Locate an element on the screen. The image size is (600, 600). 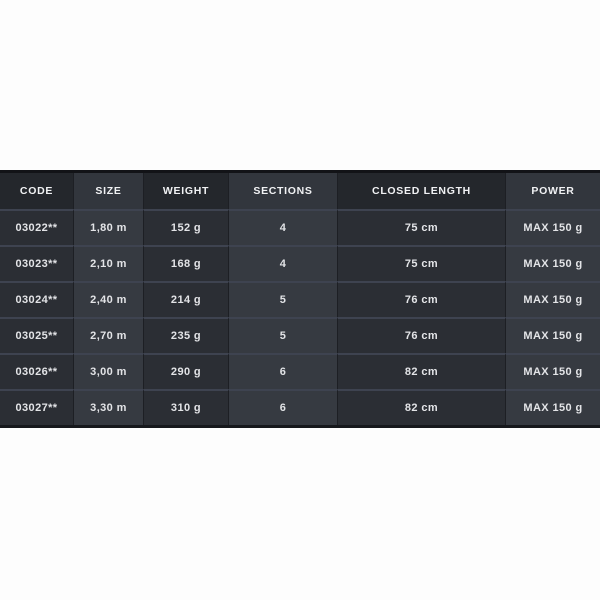
cell-code: 03023** is located at coordinates (36, 263).